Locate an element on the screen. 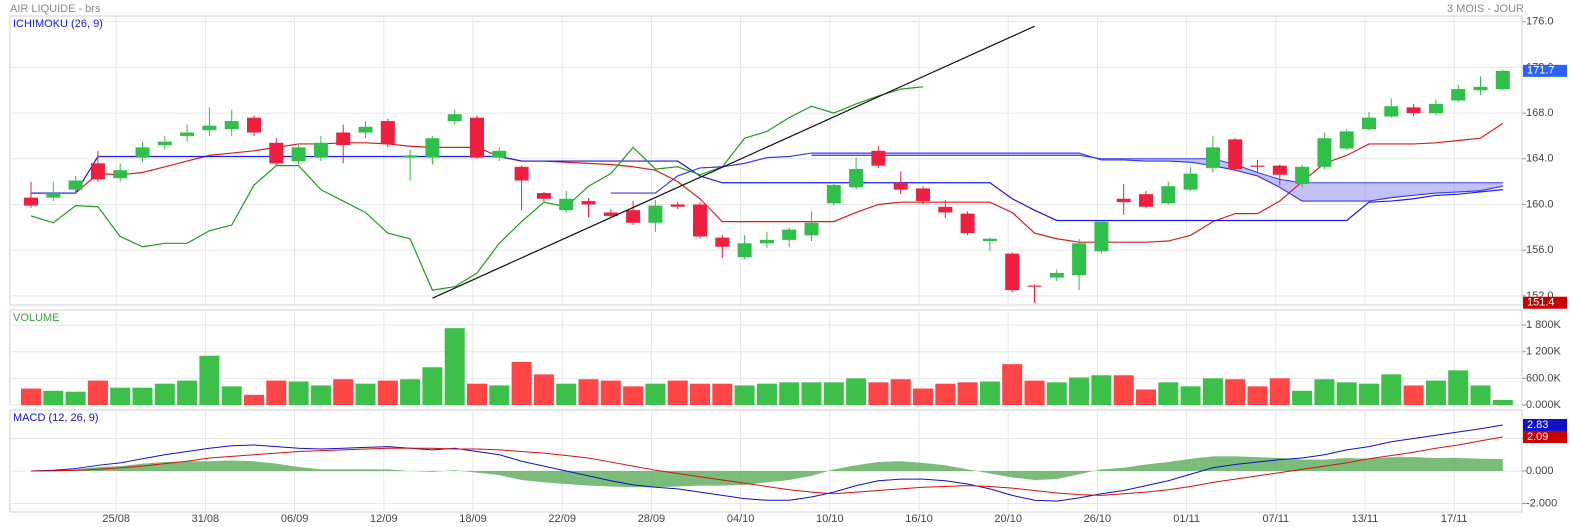  x-tick-label: 28/09 is located at coordinates (652, 519).